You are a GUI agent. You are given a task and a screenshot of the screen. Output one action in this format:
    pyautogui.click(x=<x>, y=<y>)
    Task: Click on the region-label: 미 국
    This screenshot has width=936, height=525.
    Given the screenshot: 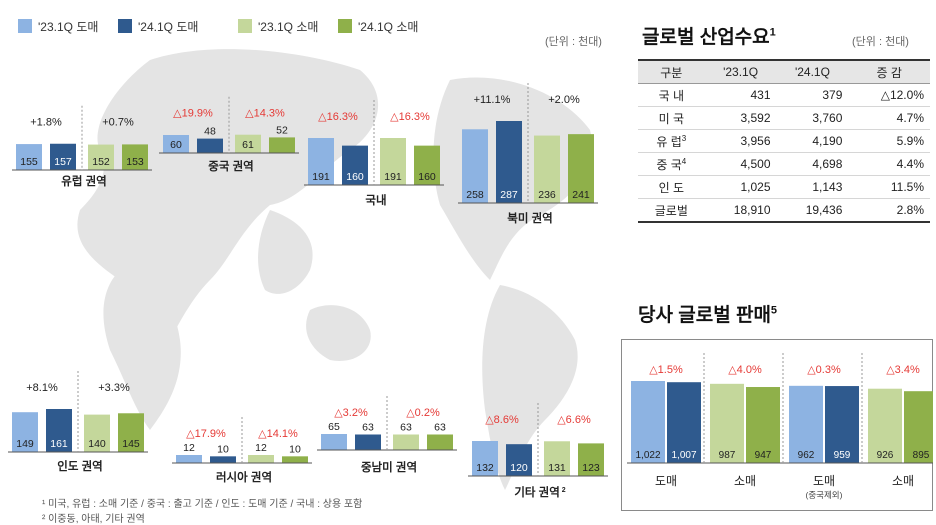 What is the action you would take?
    pyautogui.click(x=671, y=118)
    